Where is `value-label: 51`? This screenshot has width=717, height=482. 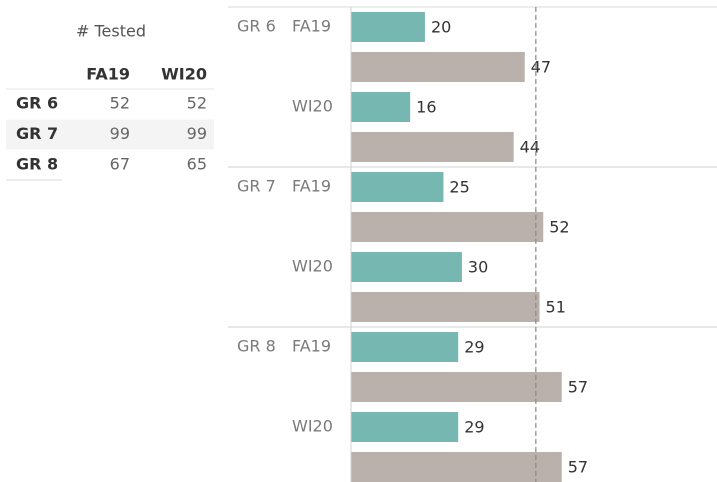 value-label: 51 is located at coordinates (556, 307).